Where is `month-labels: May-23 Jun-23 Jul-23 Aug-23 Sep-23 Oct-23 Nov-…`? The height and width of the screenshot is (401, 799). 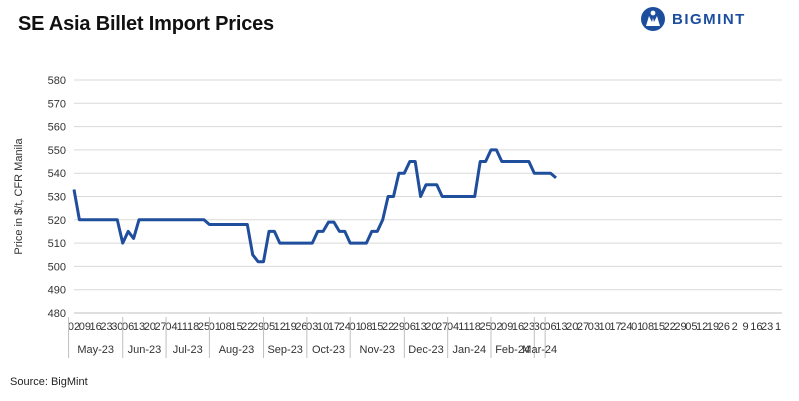 month-labels: May-23 Jun-23 Jul-23 Aug-23 Sep-23 Oct-23 Nov-… is located at coordinates (312, 337).